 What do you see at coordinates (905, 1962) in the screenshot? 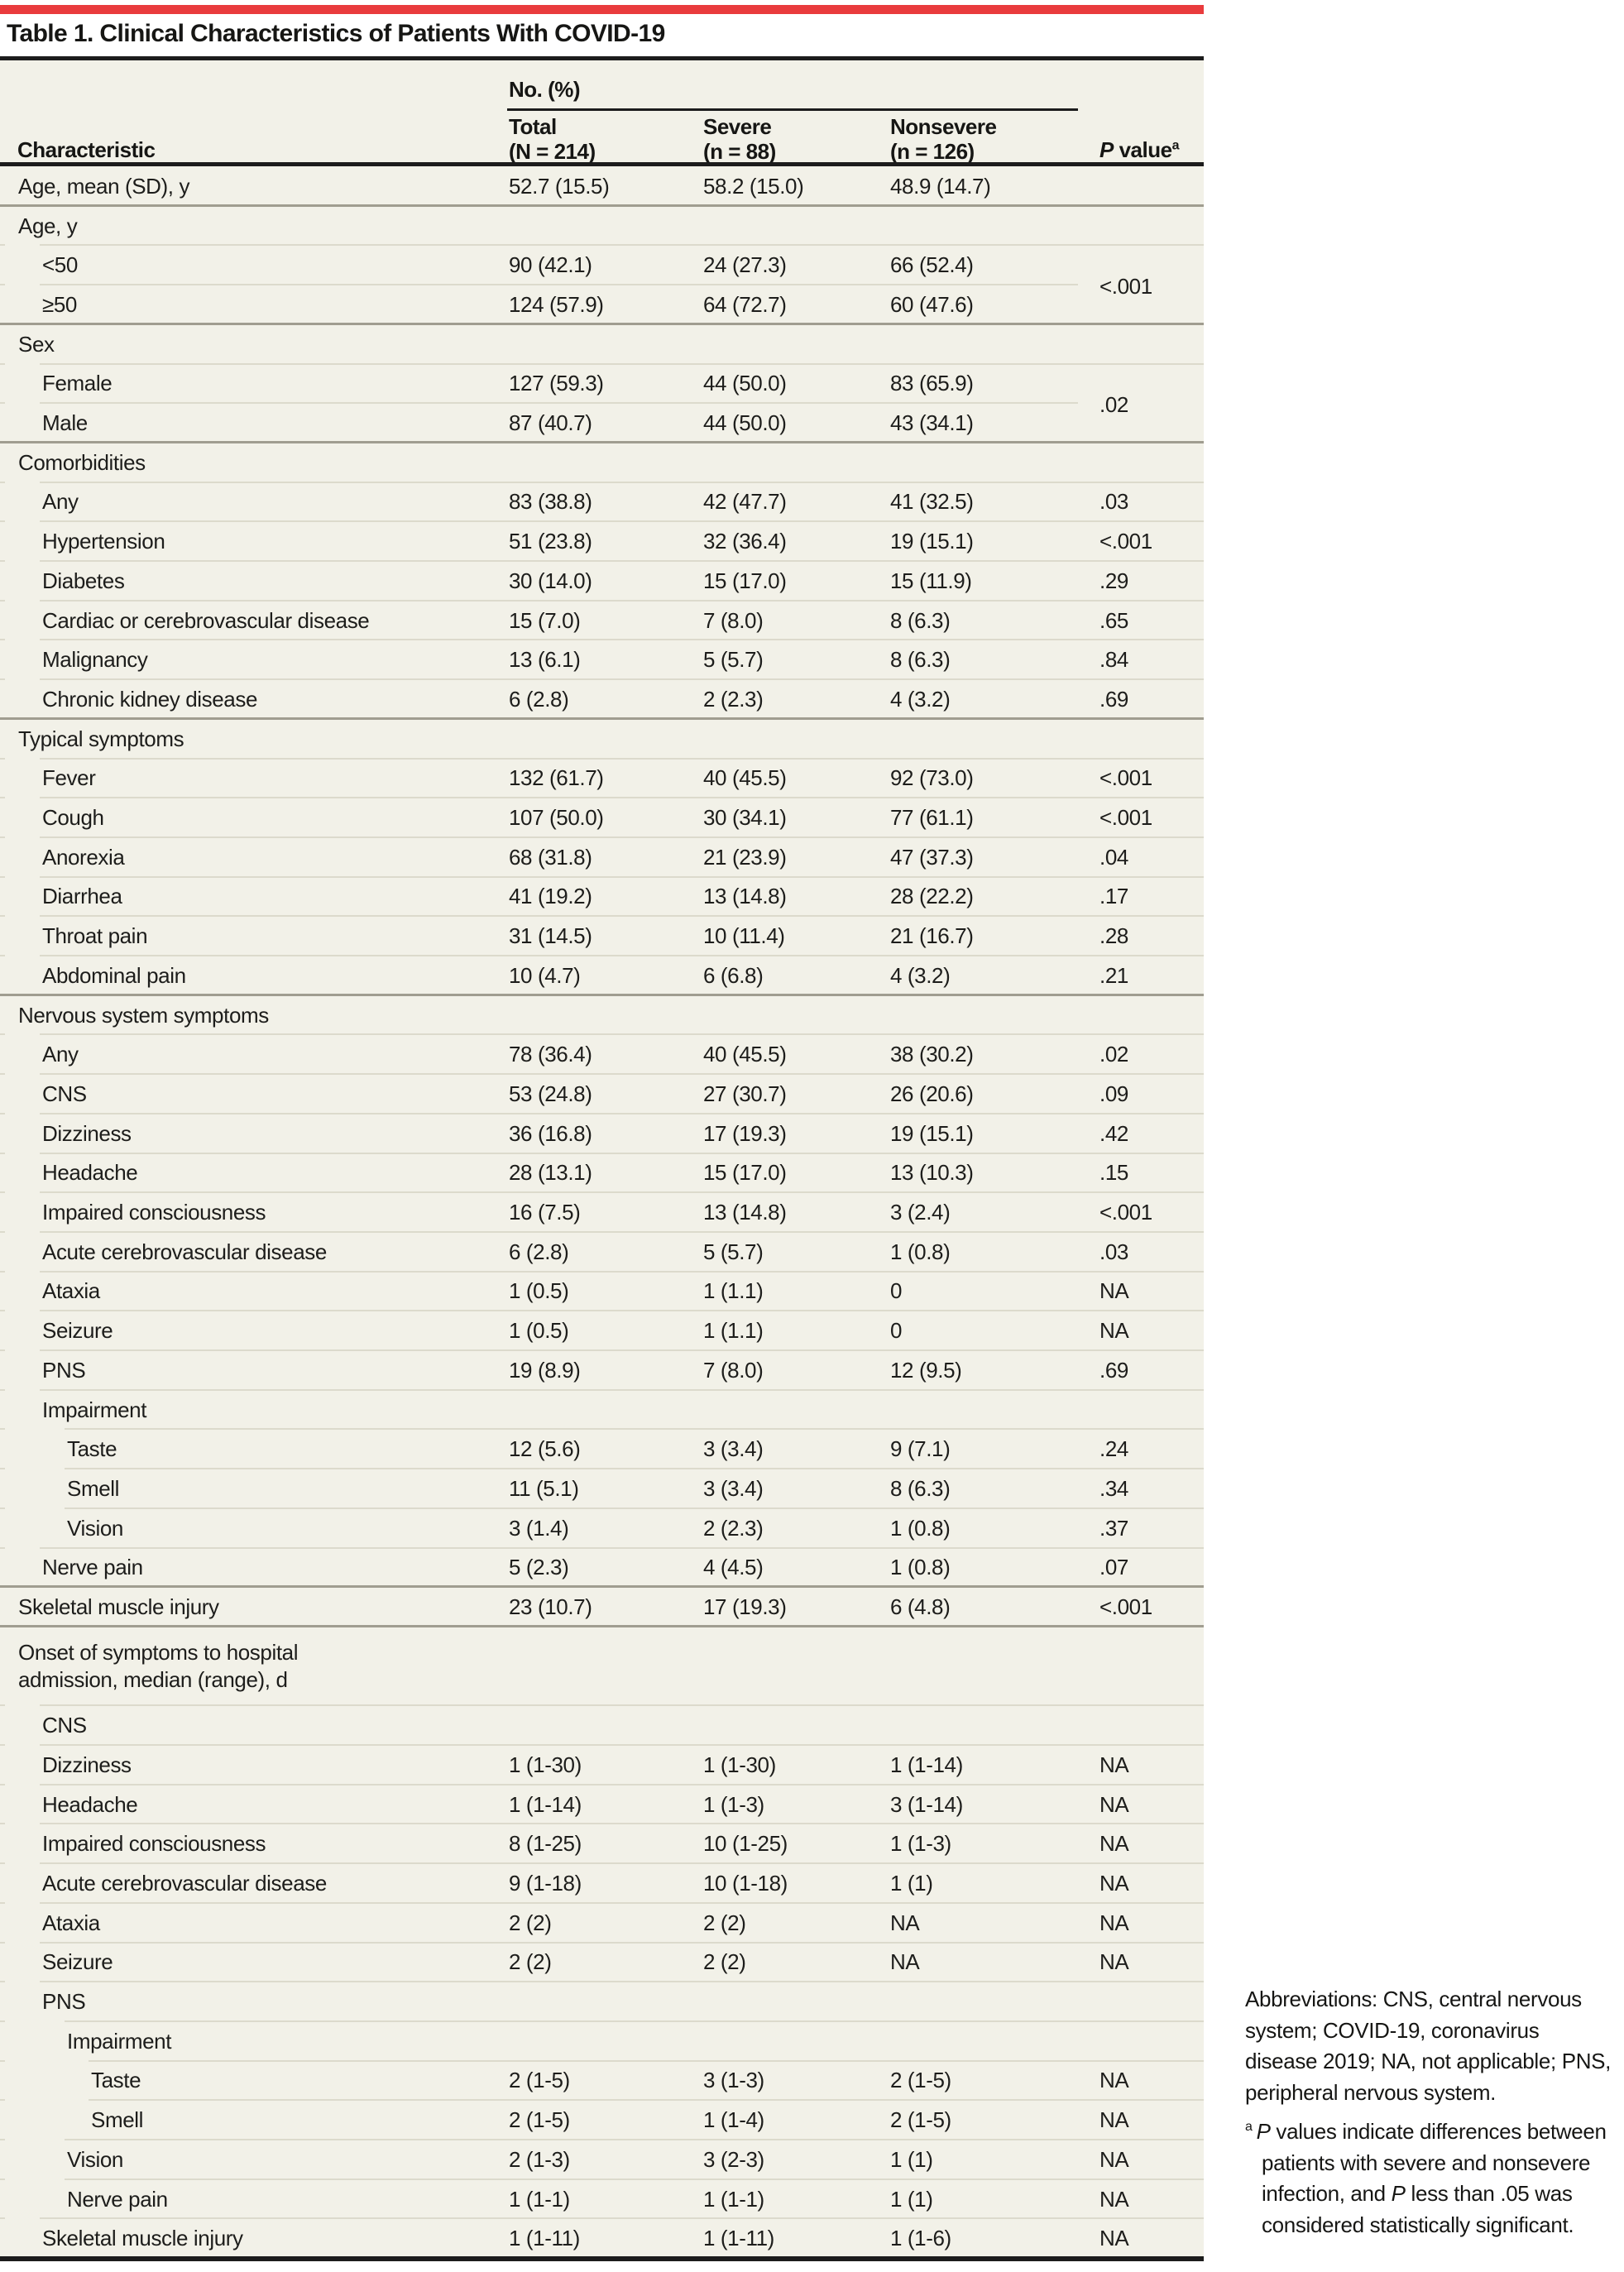
I see `cell-nonsevere: NA` at bounding box center [905, 1962].